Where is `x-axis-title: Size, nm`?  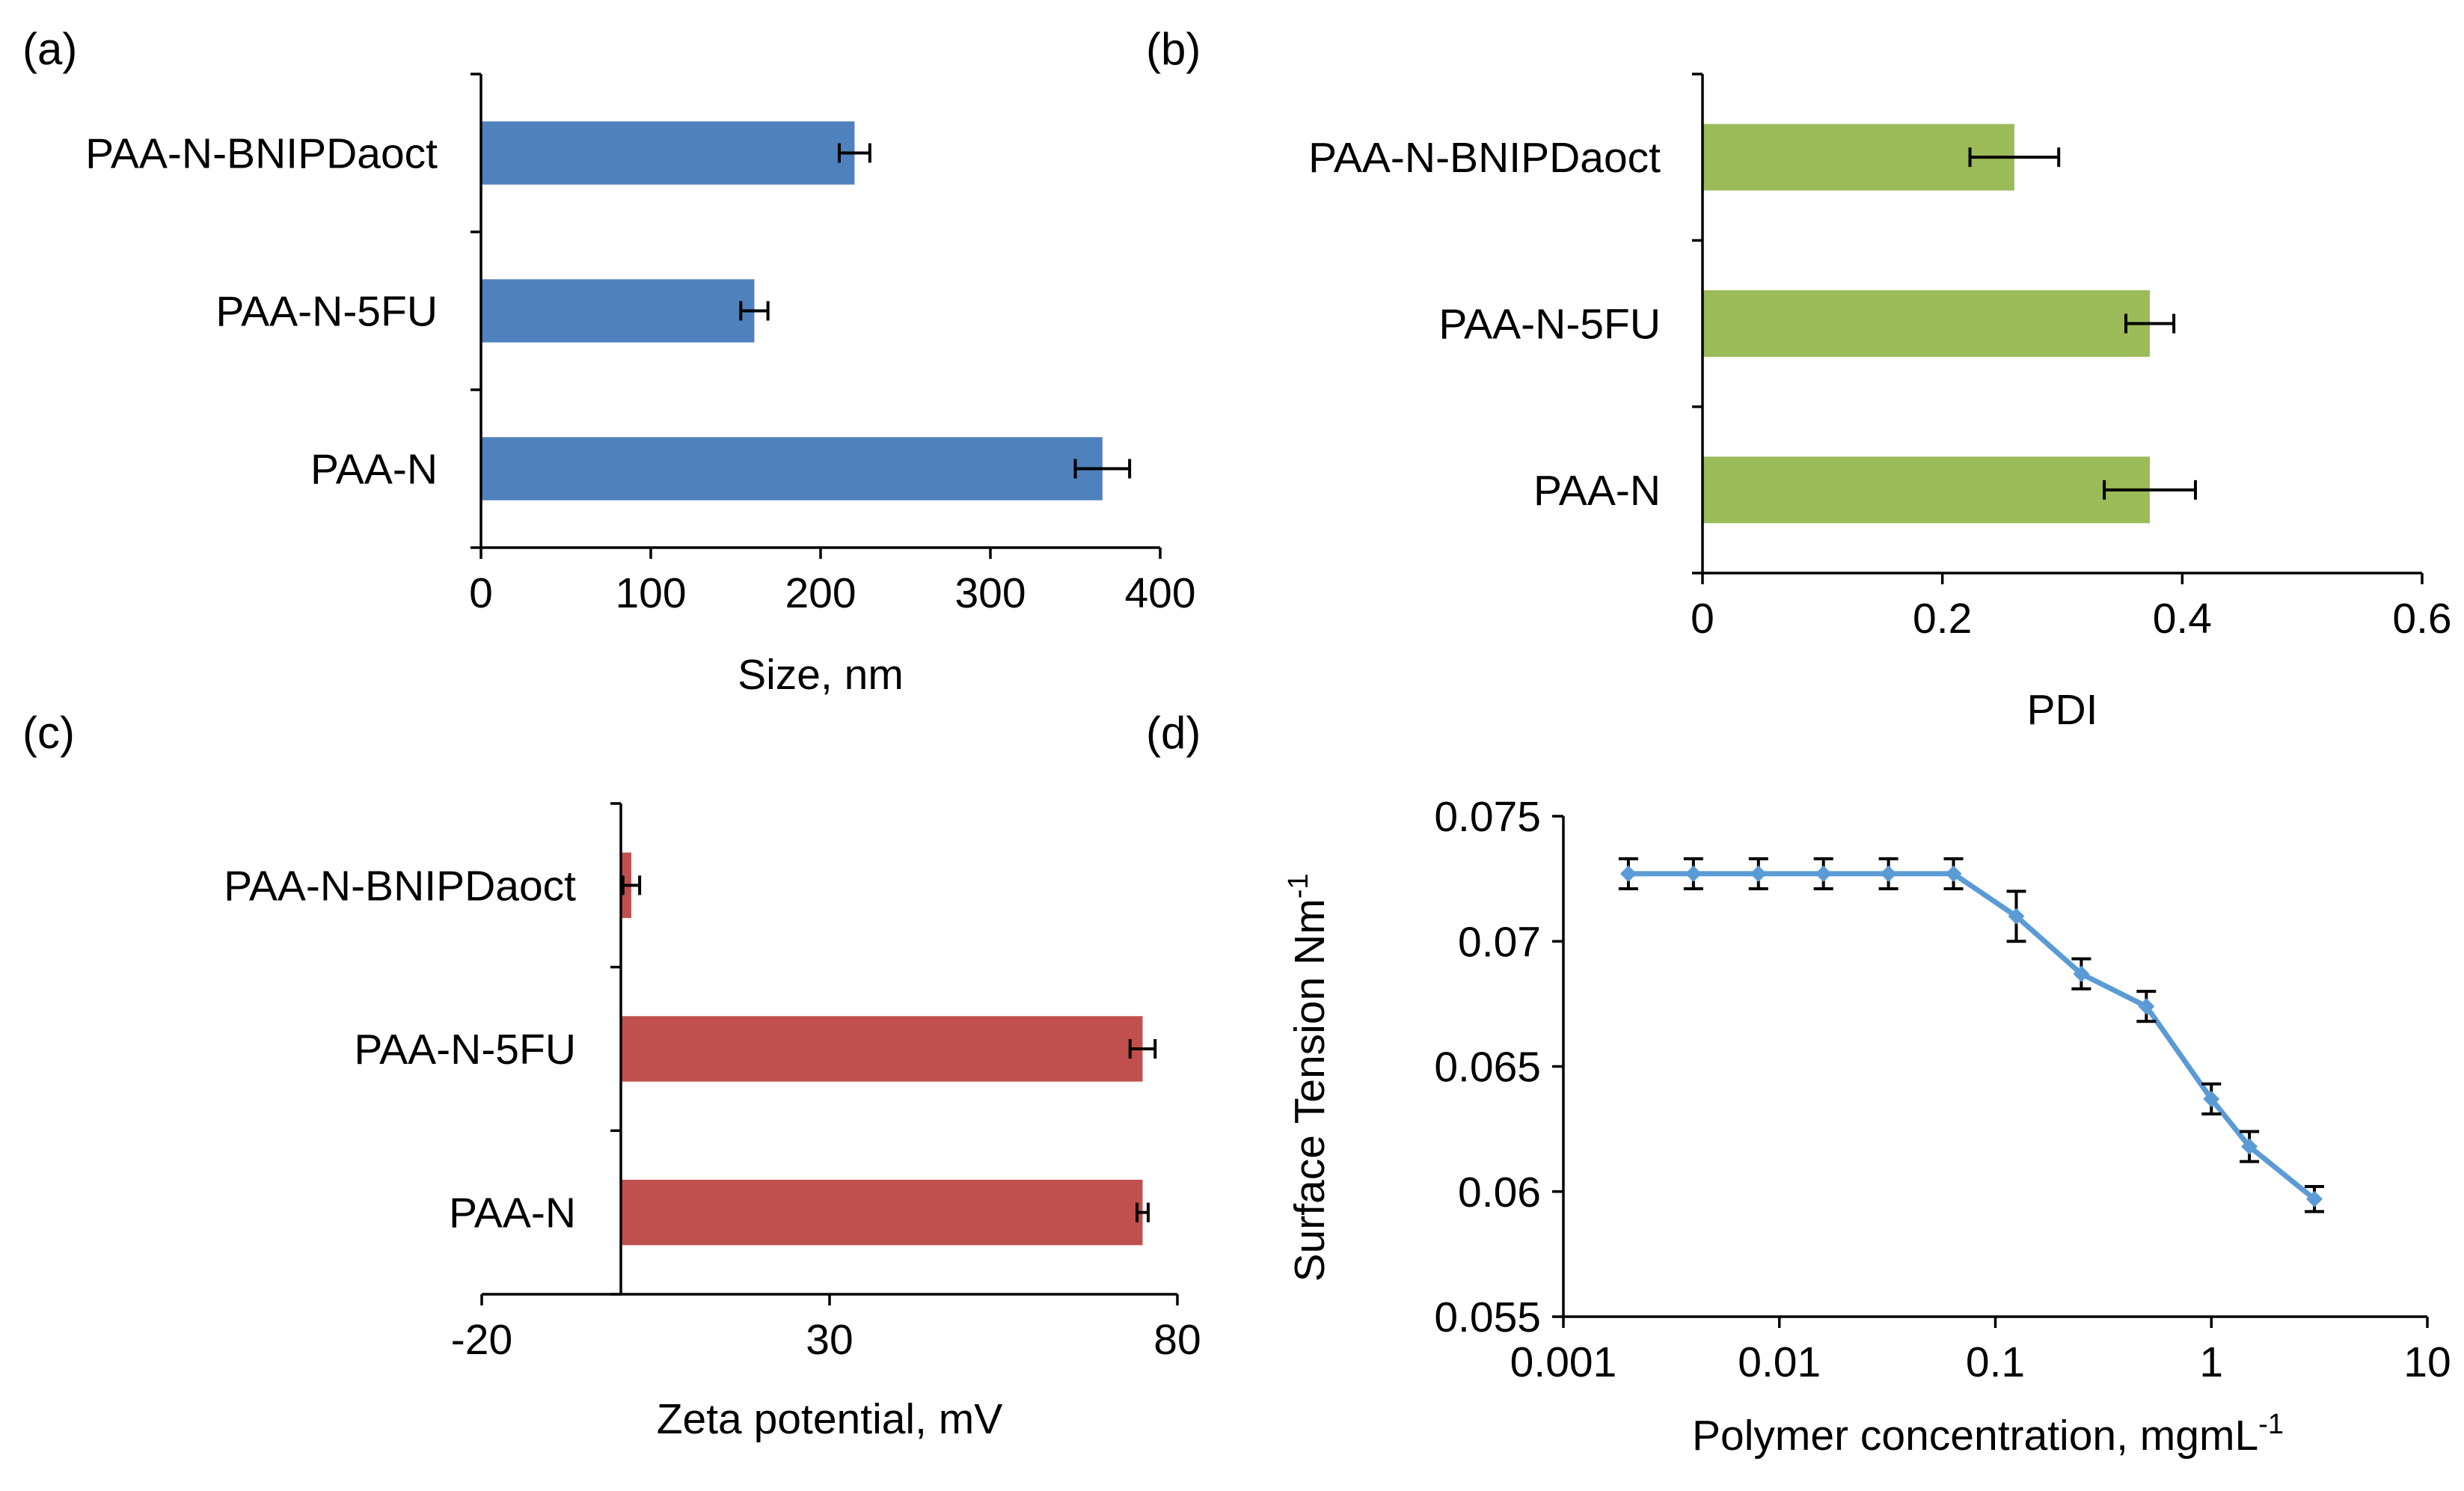
x-axis-title: Size, nm is located at coordinates (821, 675).